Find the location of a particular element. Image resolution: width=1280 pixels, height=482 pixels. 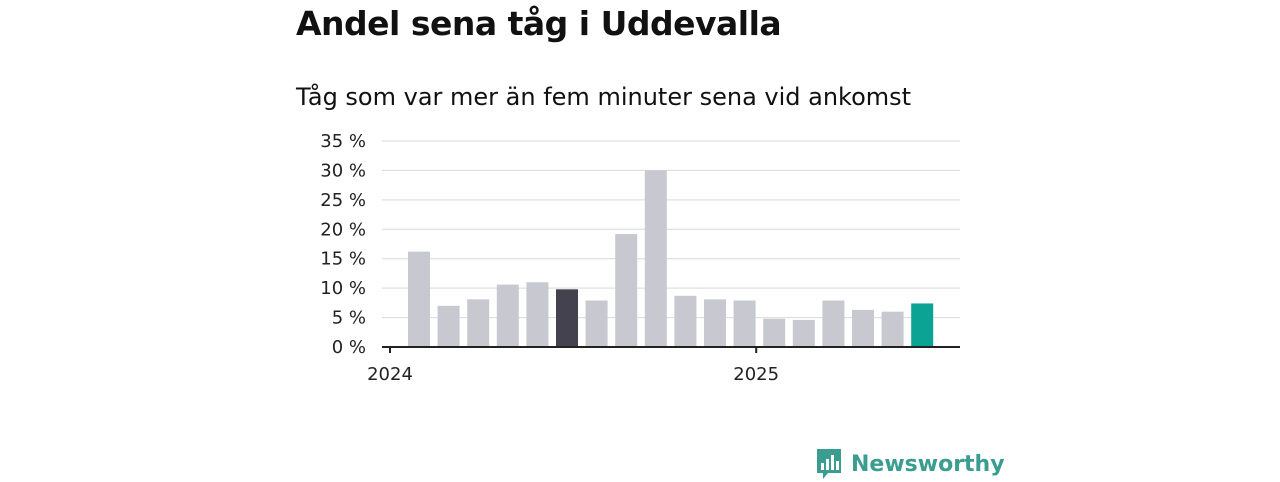

y-tick-label: 30 % is located at coordinates (343, 170).